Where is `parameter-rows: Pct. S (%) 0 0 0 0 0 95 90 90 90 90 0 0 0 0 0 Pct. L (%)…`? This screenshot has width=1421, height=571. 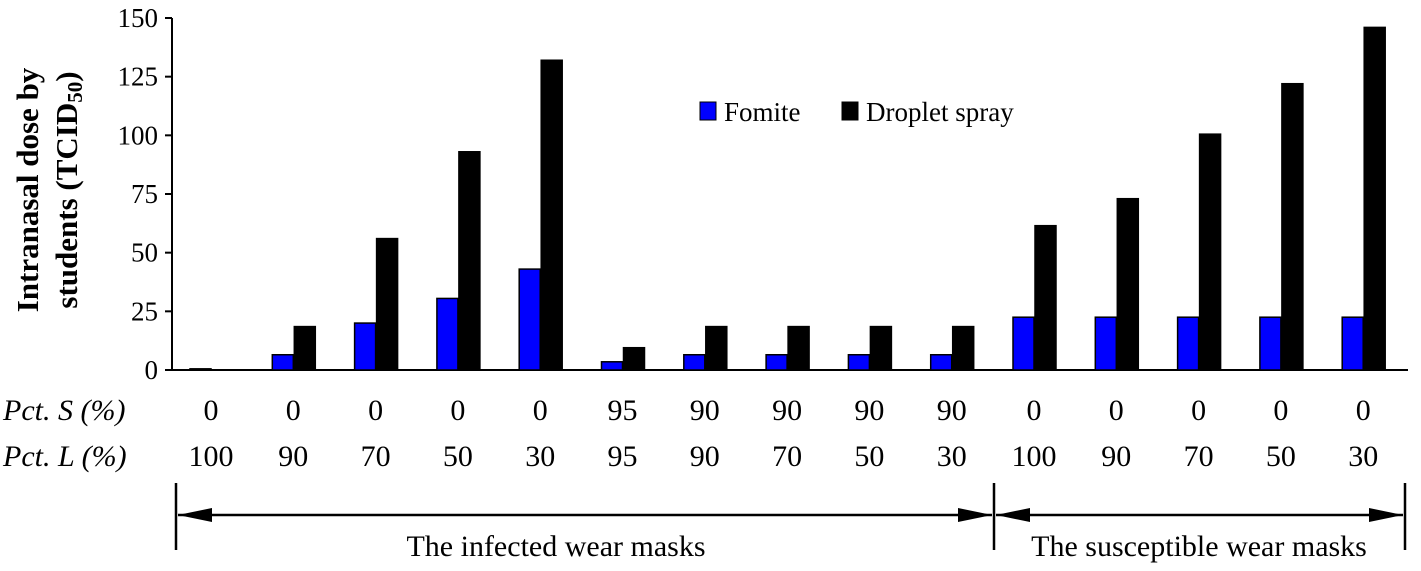
parameter-rows: Pct. S (%) 0 0 0 0 0 95 90 90 90 90 0 0 0 0 0 Pct. L (%)… is located at coordinates (690, 433).